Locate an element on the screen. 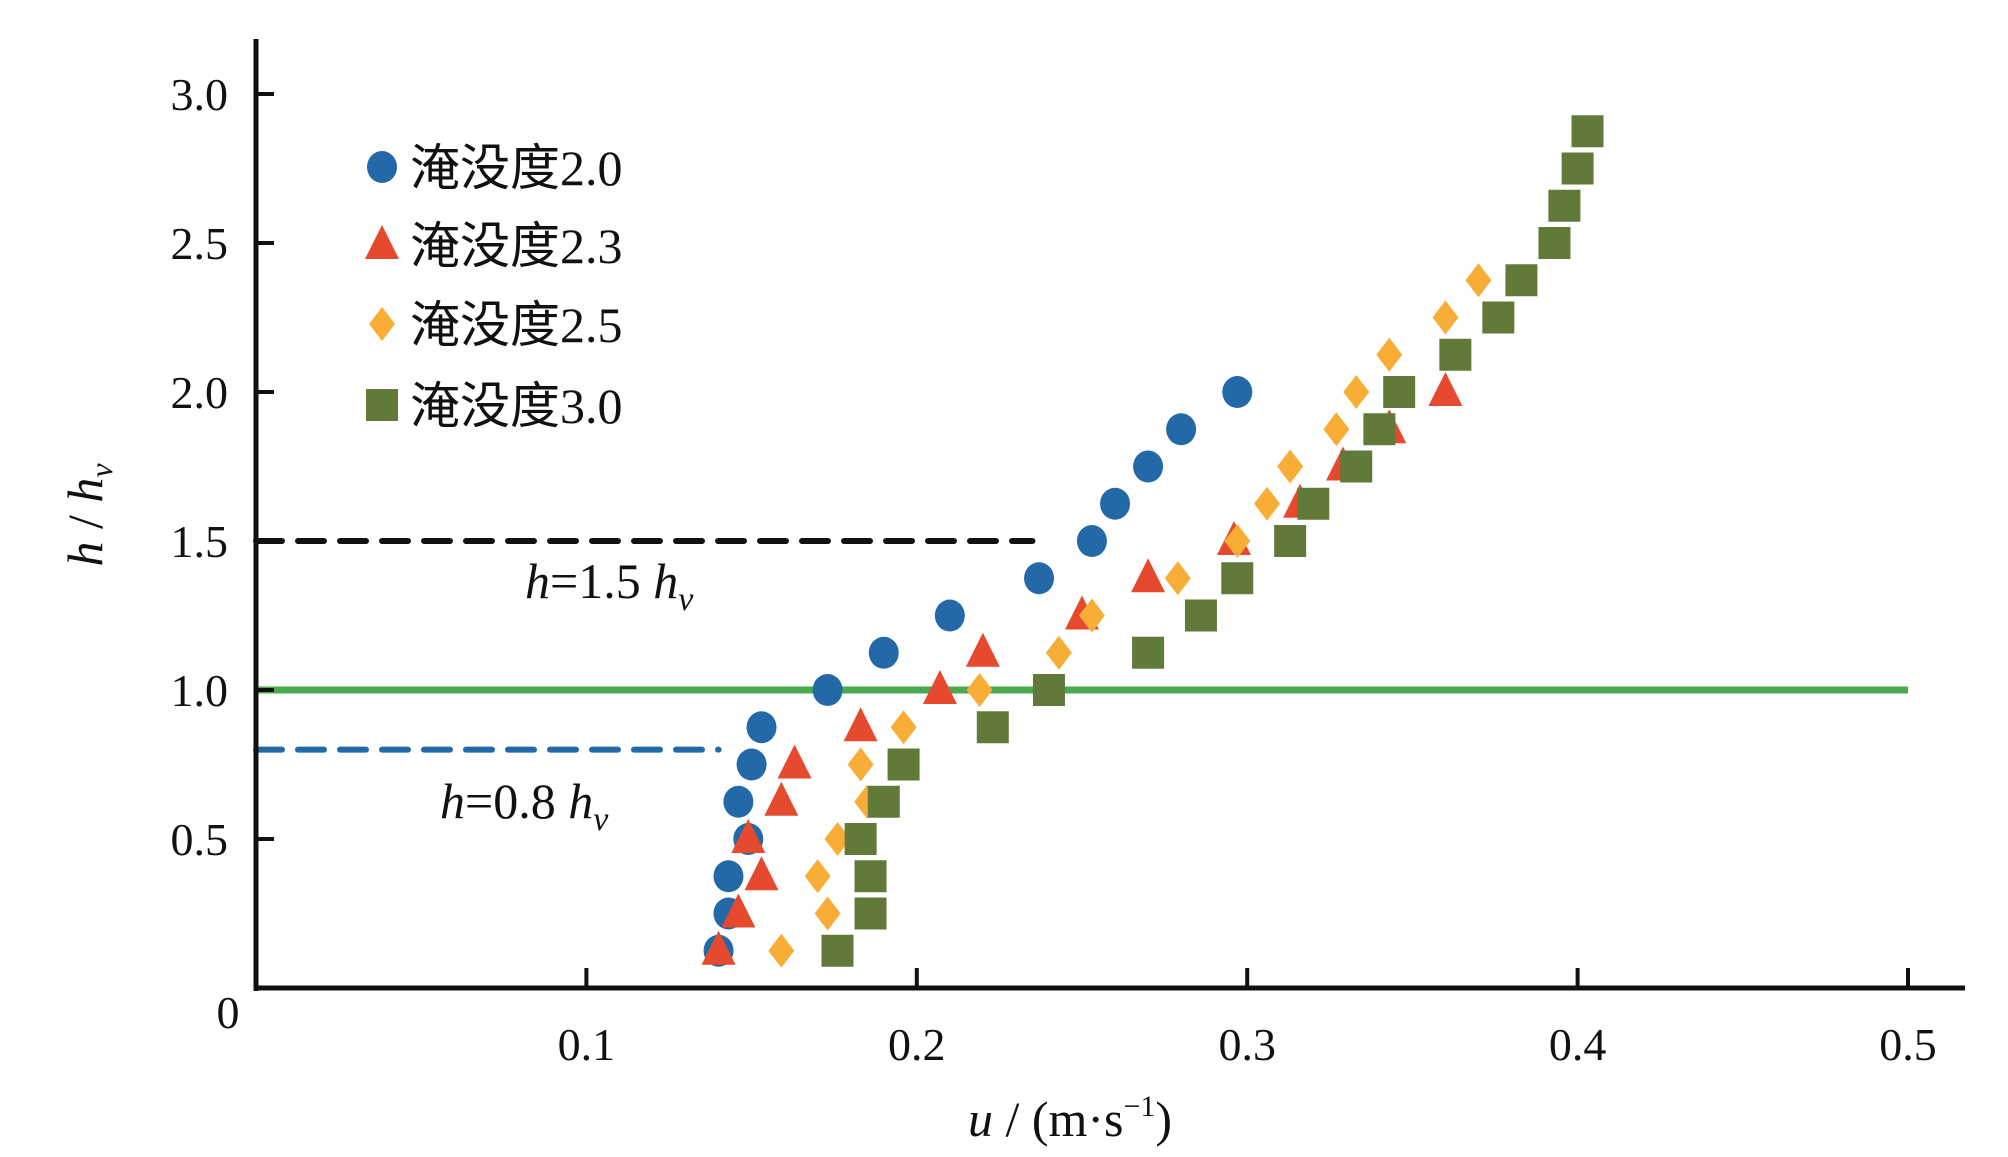 Image resolution: width=2008 pixels, height=1157 pixels. y-tick-label: 2.0 is located at coordinates (200, 392).